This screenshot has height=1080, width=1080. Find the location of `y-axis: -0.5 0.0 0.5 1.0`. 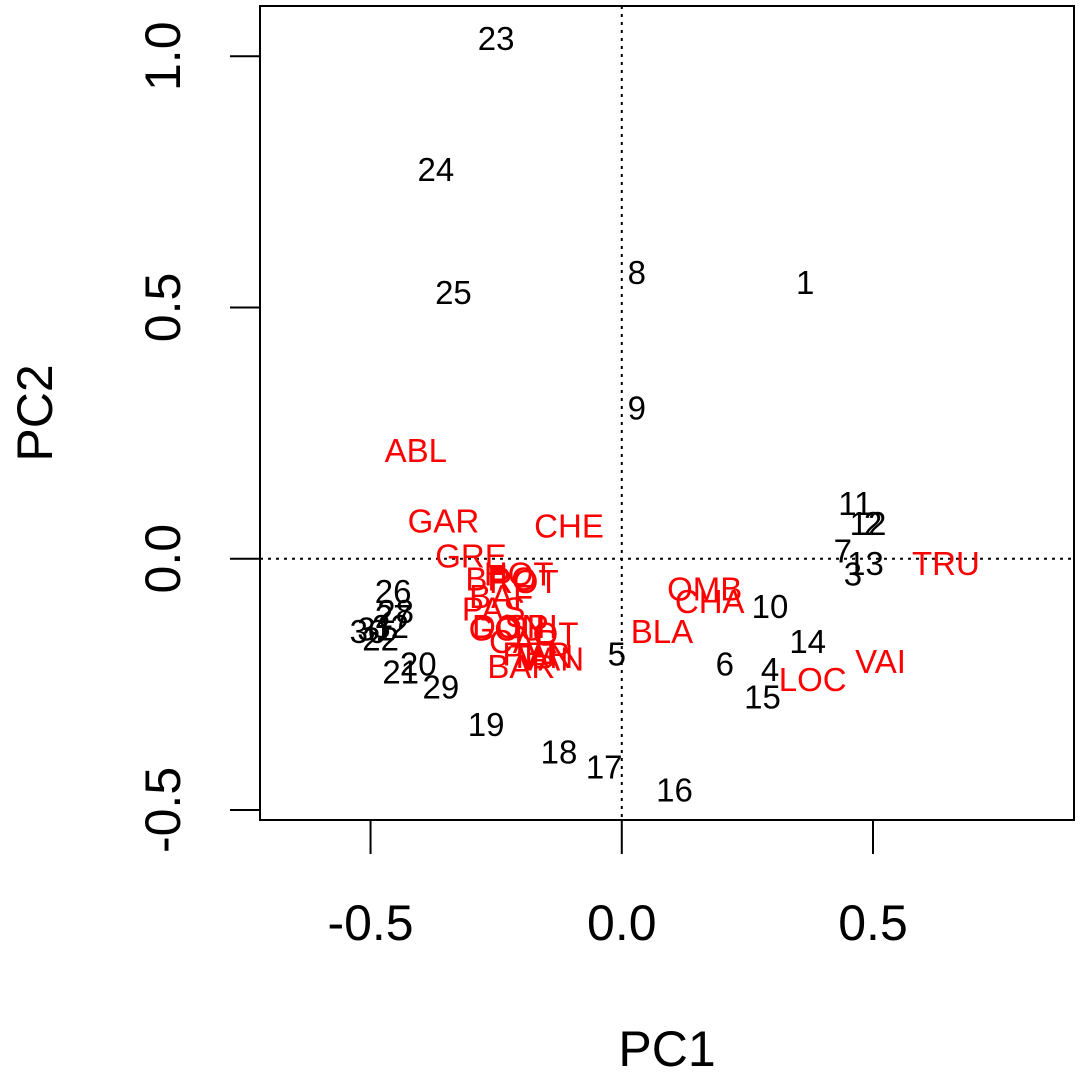

y-axis: -0.5 0.0 0.5 1.0 is located at coordinates (197, 437).